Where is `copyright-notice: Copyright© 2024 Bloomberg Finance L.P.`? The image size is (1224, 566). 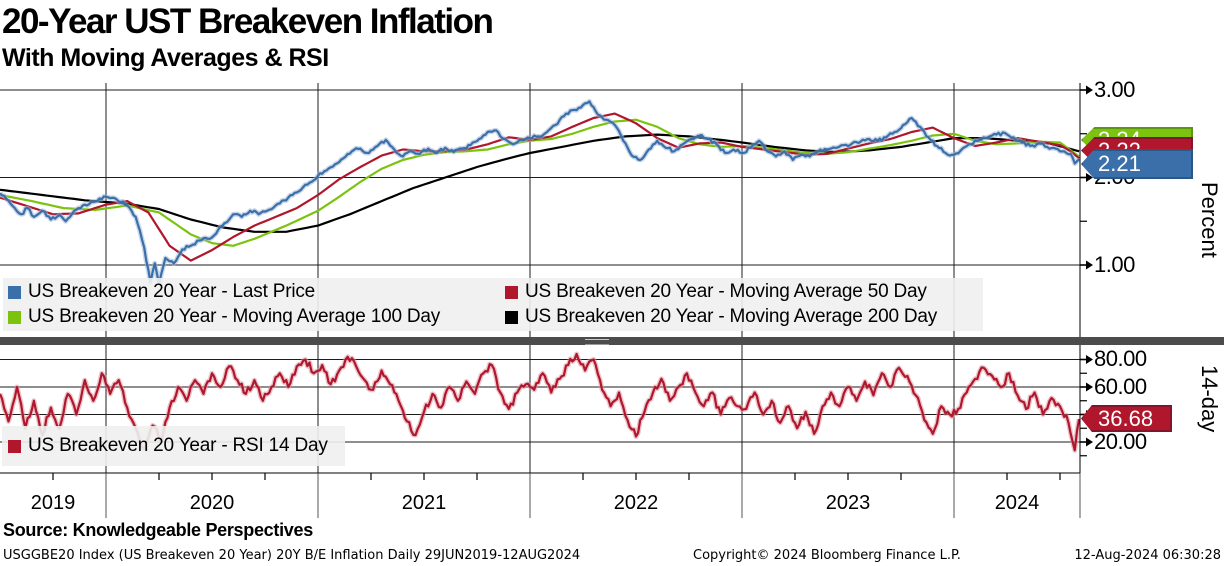 copyright-notice: Copyright© 2024 Bloomberg Finance L.P. is located at coordinates (827, 555).